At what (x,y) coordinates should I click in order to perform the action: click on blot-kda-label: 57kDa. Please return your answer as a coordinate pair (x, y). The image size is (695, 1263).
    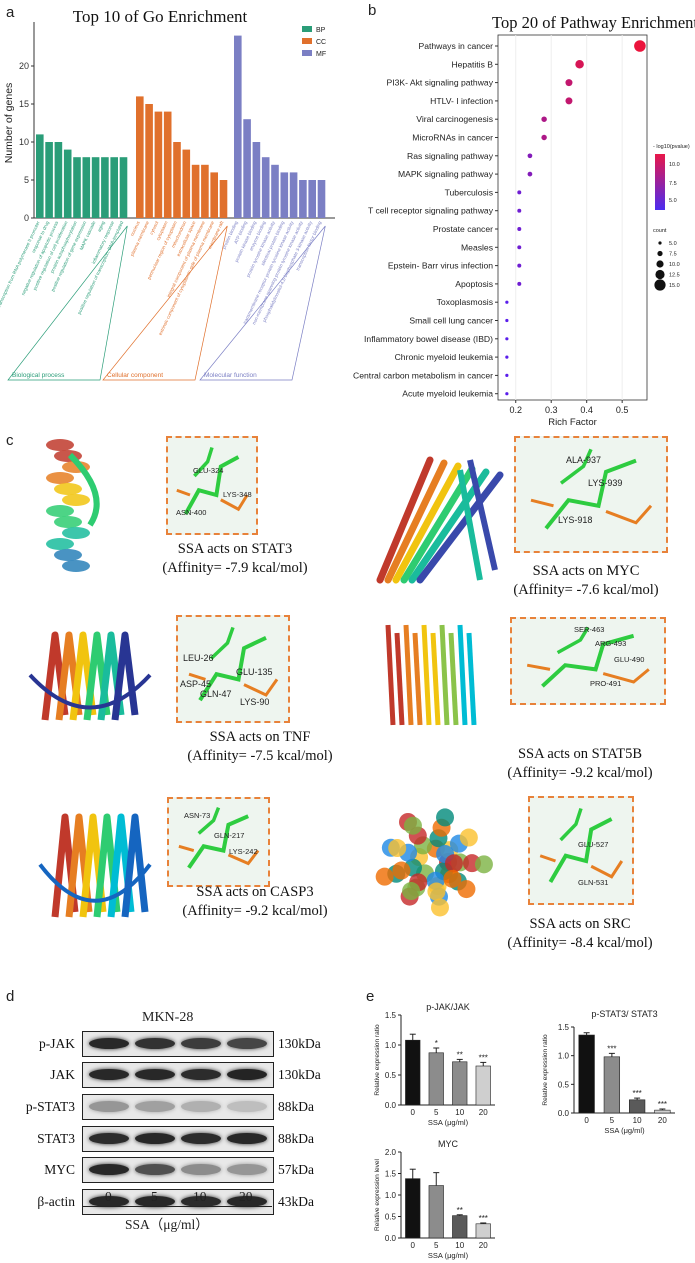
    Looking at the image, I should click on (296, 1169).